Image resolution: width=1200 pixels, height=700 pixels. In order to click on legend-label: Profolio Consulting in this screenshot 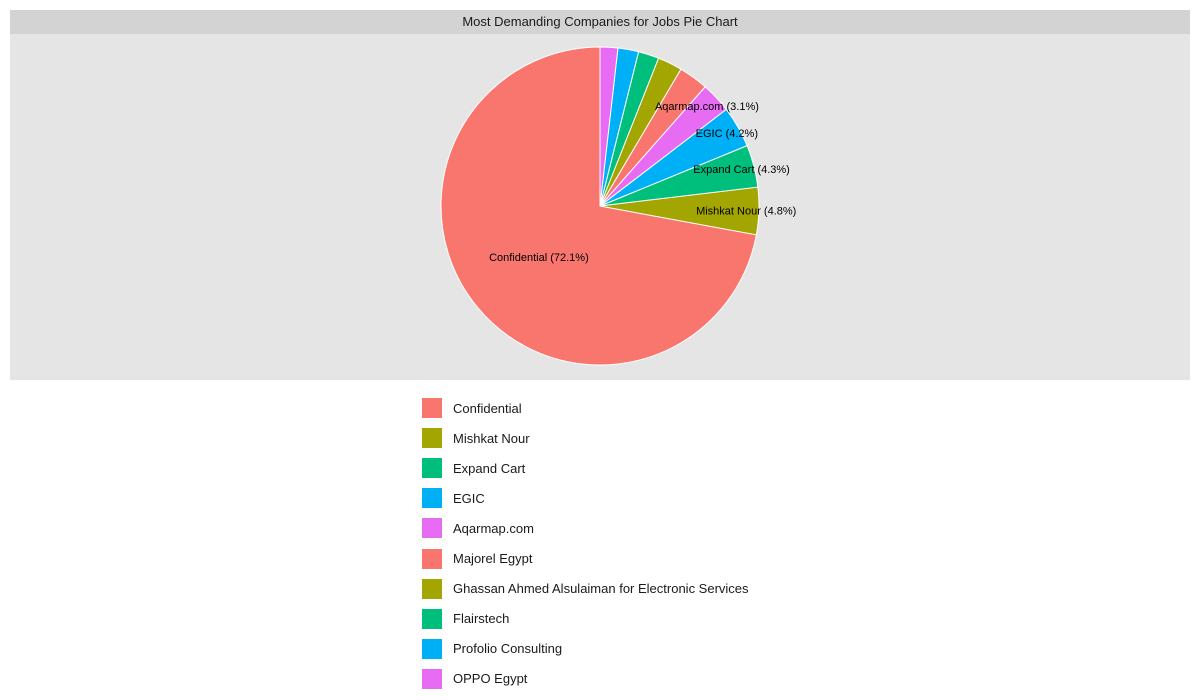, I will do `click(508, 649)`.